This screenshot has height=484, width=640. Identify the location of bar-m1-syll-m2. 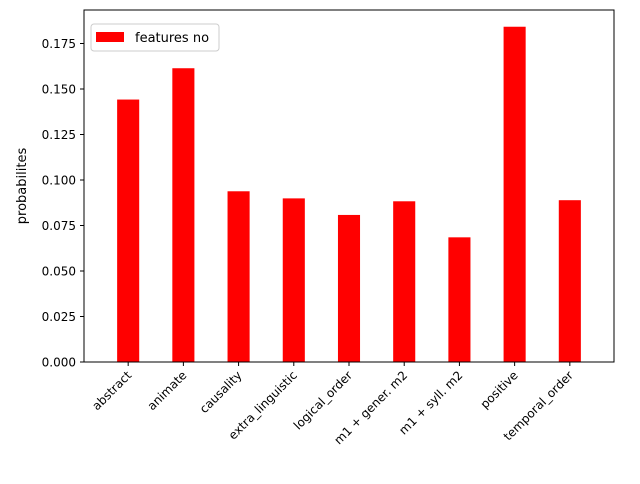
(459, 299).